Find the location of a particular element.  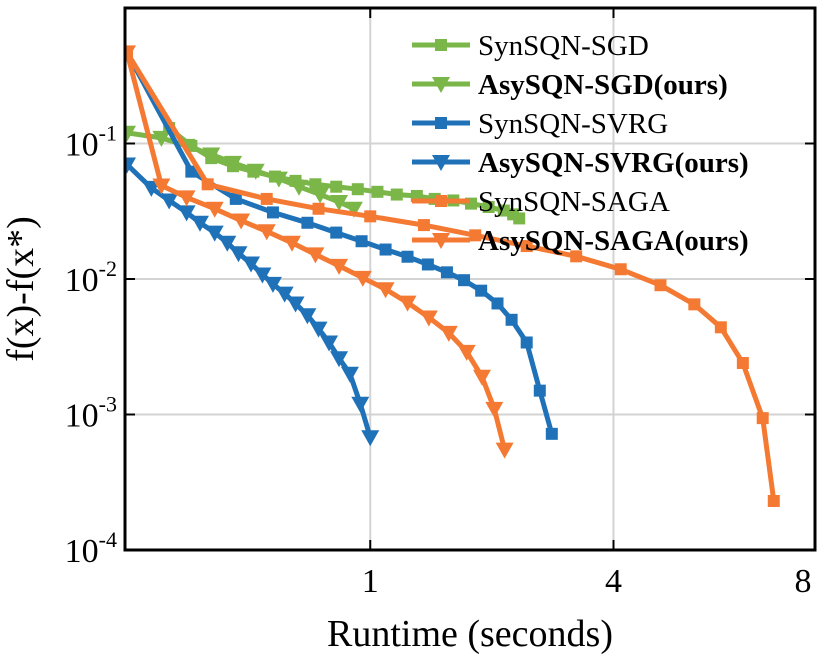

x-tick-label: 1 is located at coordinates (370, 581).